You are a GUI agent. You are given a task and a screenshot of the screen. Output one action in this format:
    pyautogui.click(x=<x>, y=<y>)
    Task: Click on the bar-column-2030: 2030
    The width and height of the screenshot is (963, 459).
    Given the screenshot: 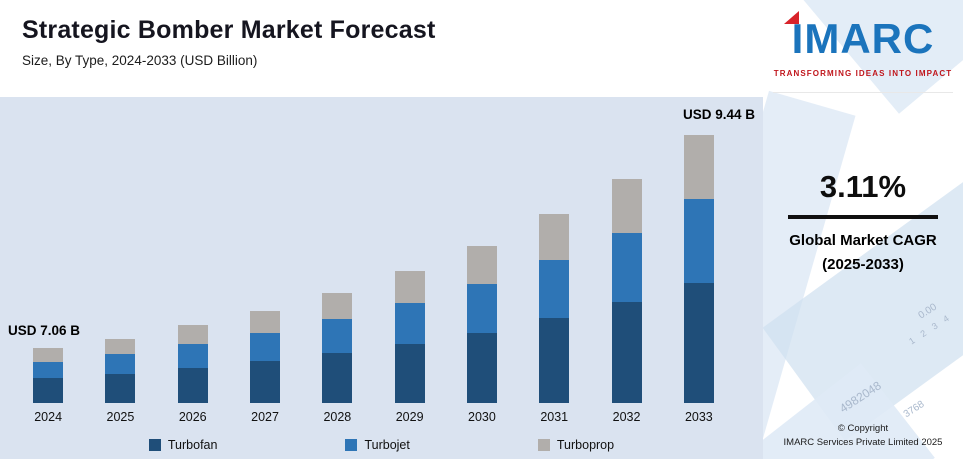 What is the action you would take?
    pyautogui.click(x=482, y=280)
    